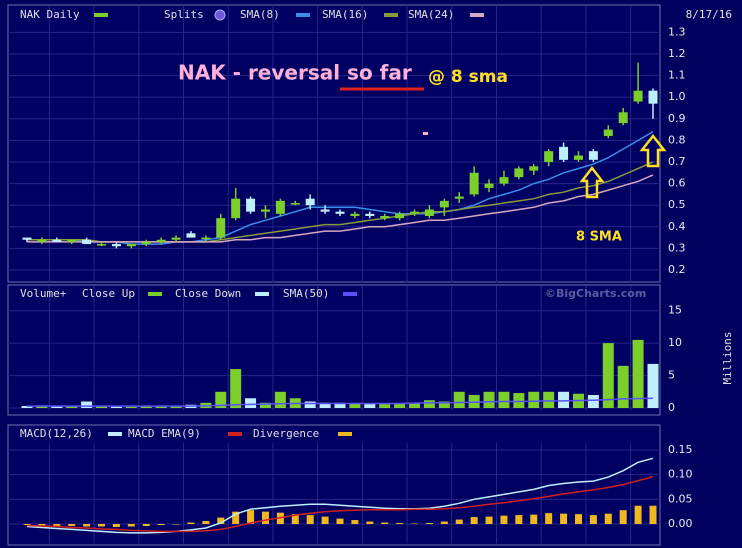 The image size is (742, 548). I want to click on y-tick-label: 10, so click(675, 342).